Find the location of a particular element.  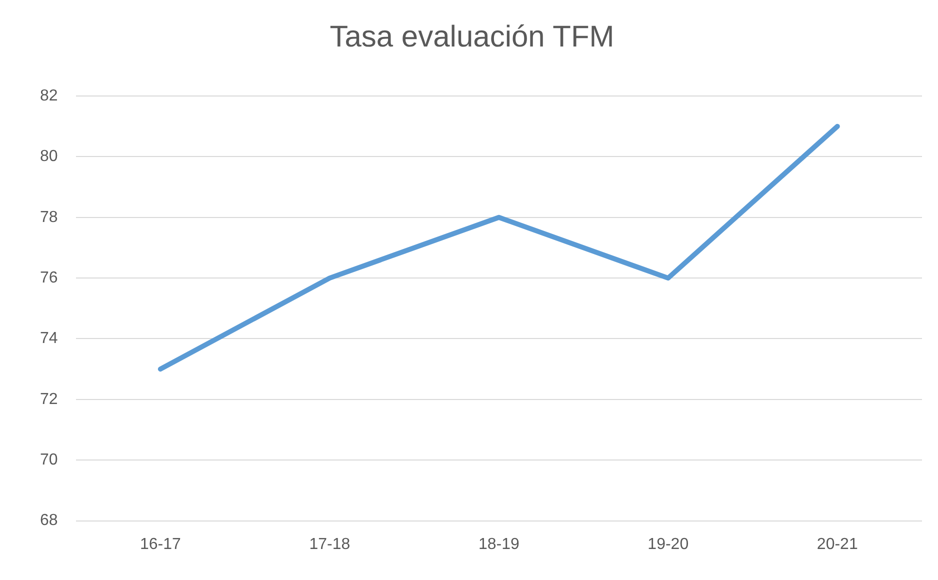

y-tick-label: 82 is located at coordinates (49, 95).